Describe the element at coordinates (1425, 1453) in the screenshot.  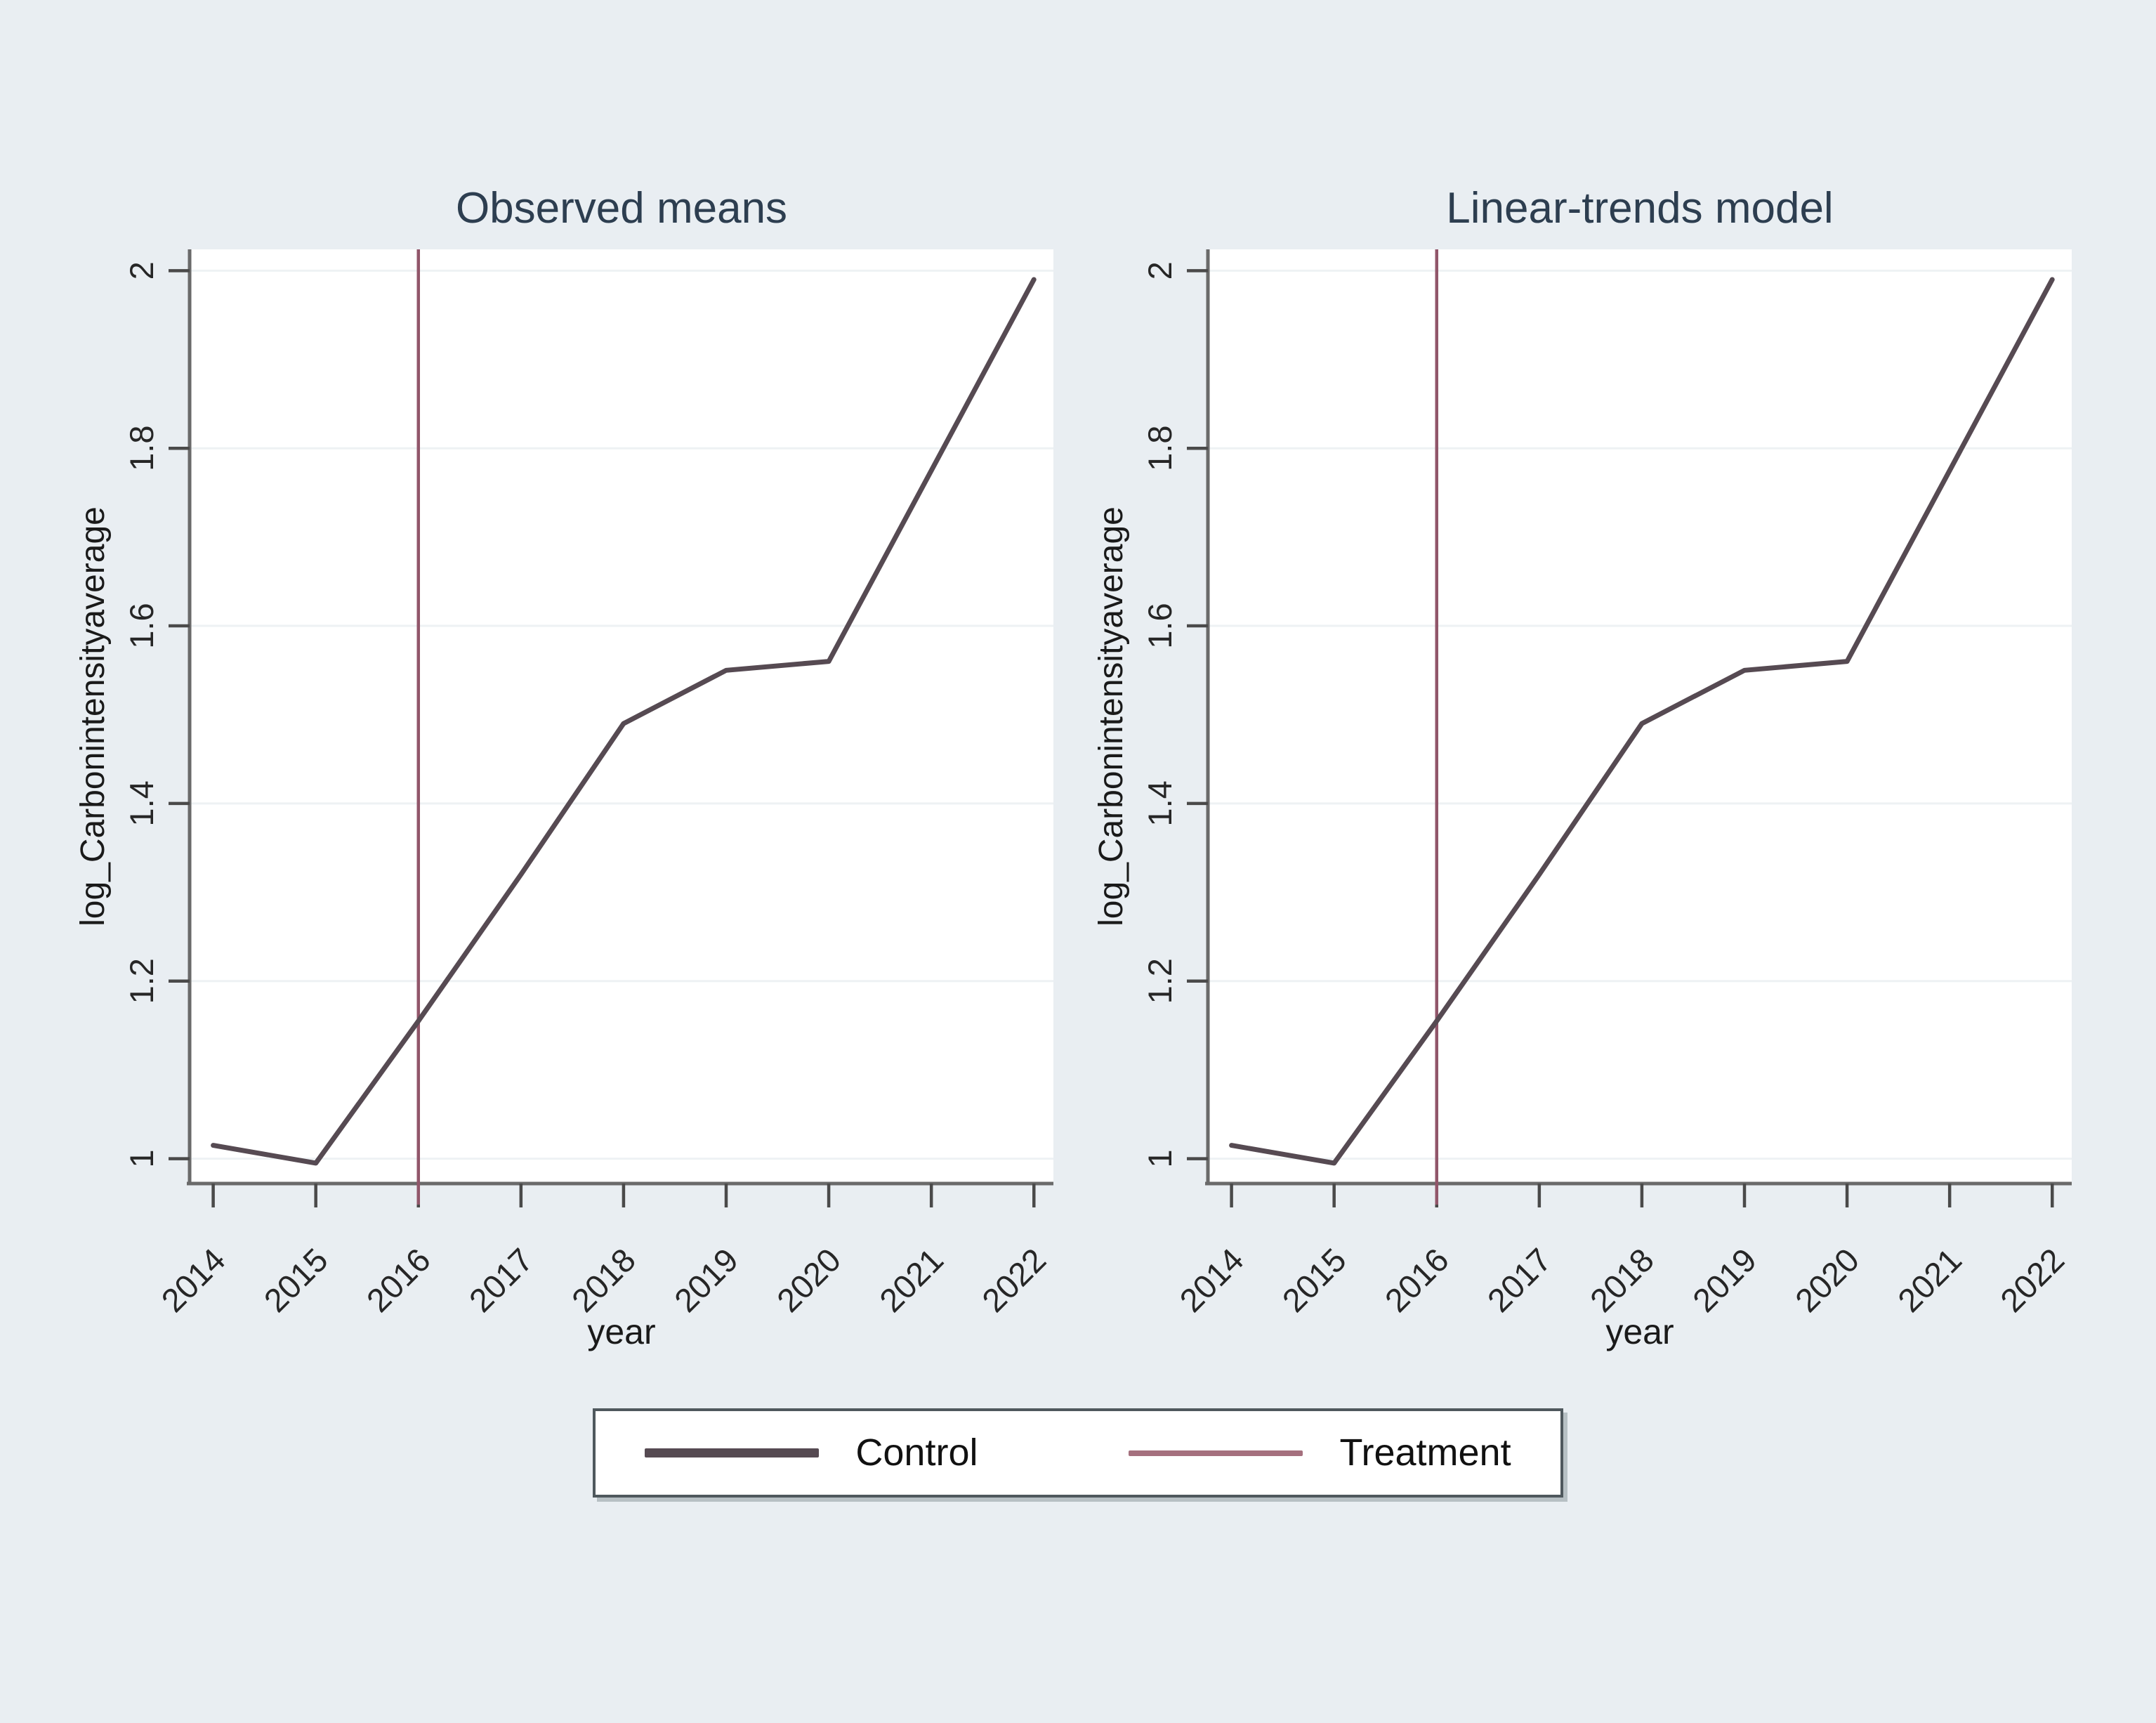
I see `legend-label-treatment: Treatment` at that location.